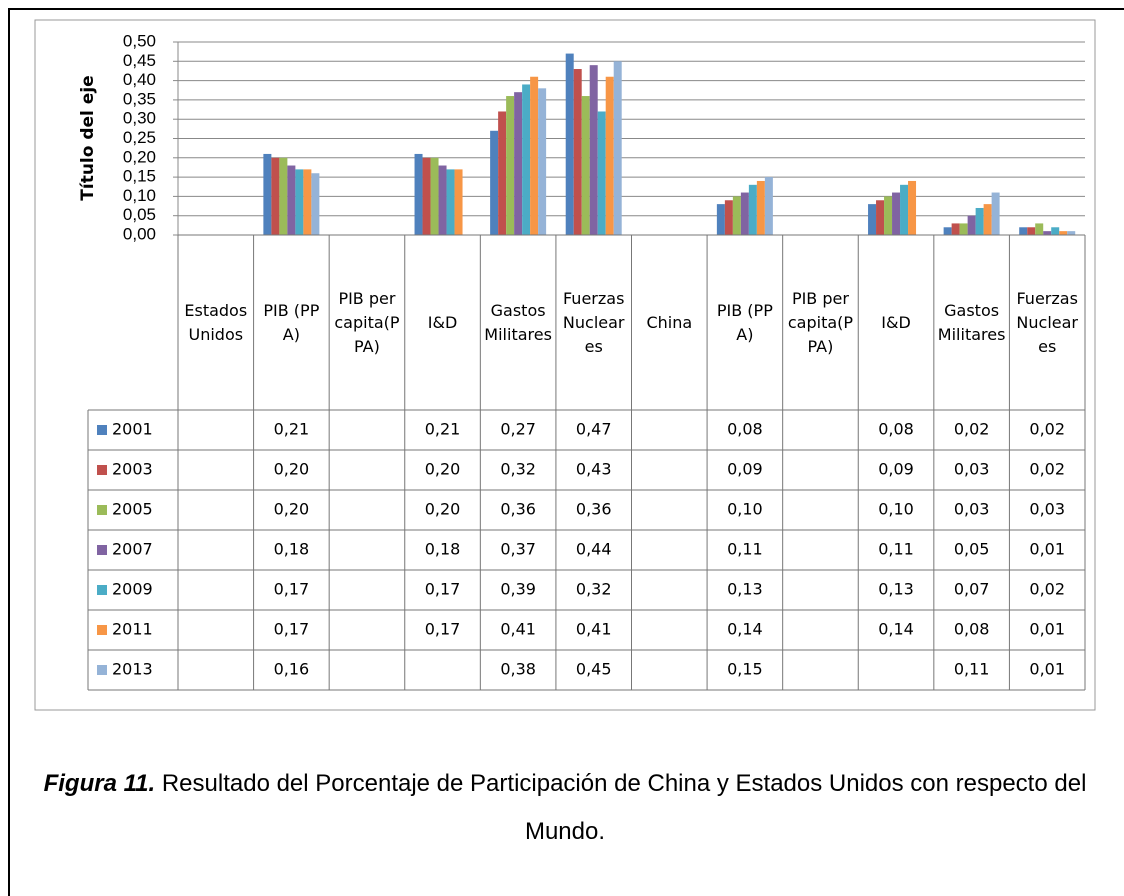 Image resolution: width=1124 pixels, height=896 pixels. I want to click on data-label: 0,44, so click(594, 549).